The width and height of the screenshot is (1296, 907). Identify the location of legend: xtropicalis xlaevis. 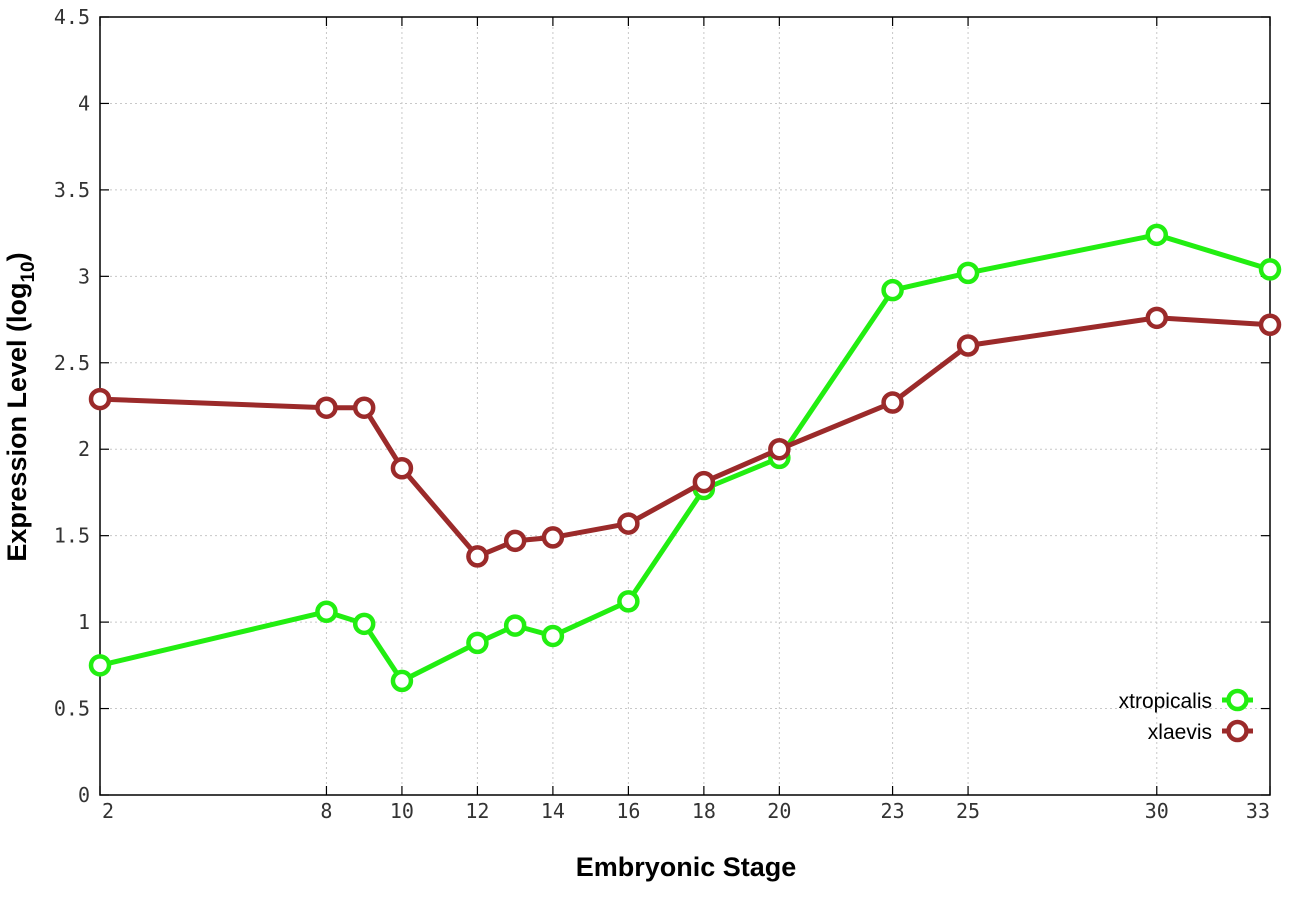
(1186, 716).